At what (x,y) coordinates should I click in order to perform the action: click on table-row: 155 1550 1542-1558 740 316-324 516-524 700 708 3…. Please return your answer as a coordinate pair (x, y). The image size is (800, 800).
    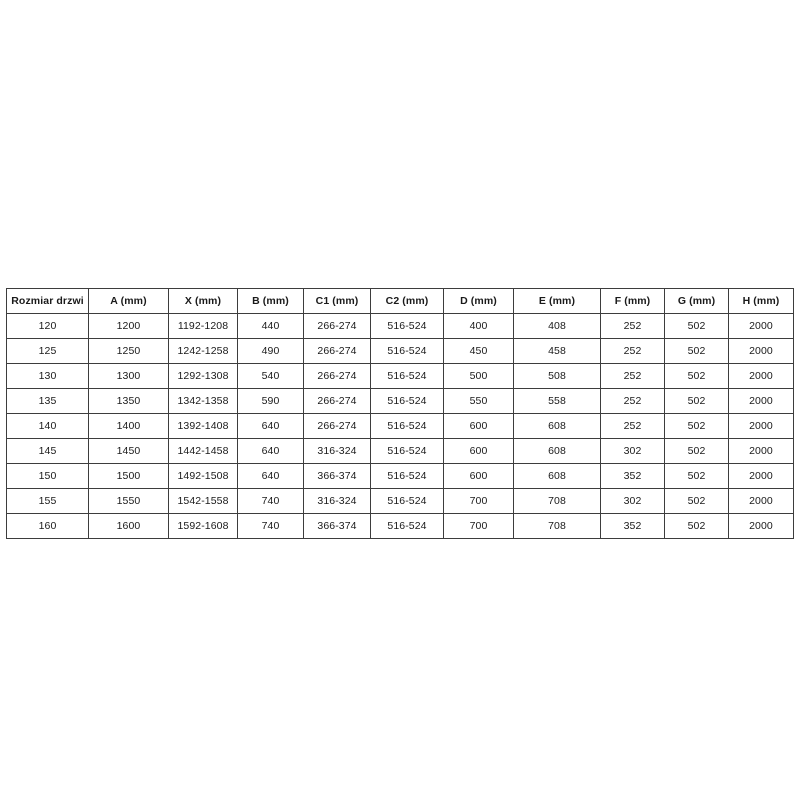
    Looking at the image, I should click on (400, 501).